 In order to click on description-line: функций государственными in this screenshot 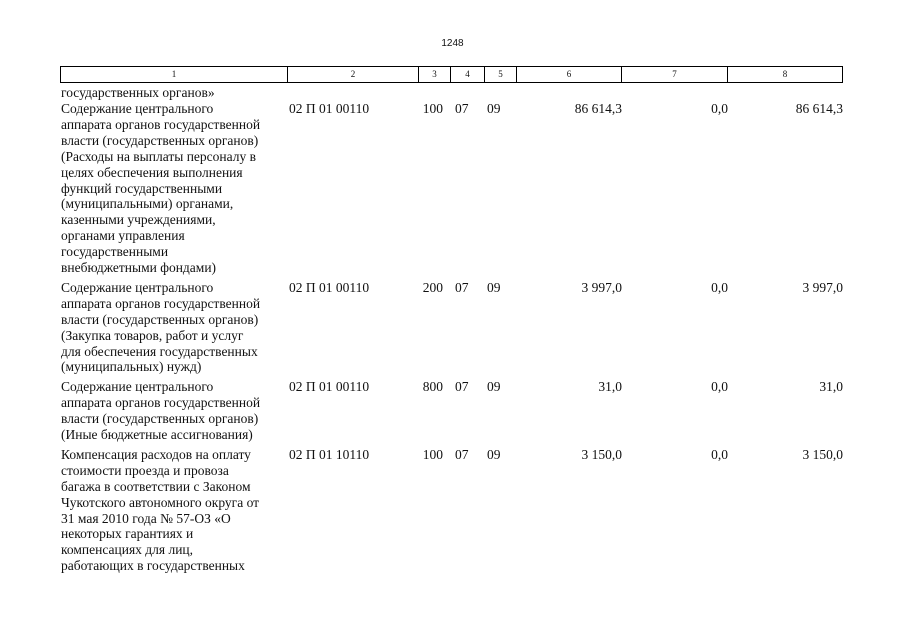, I will do `click(142, 188)`.